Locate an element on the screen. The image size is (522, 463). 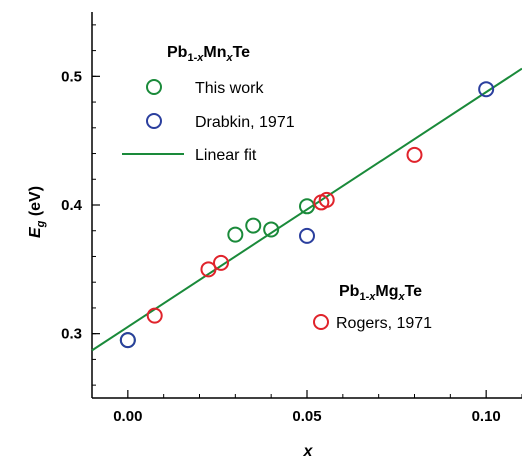
x-tick-label: 0.10 is located at coordinates (486, 416).